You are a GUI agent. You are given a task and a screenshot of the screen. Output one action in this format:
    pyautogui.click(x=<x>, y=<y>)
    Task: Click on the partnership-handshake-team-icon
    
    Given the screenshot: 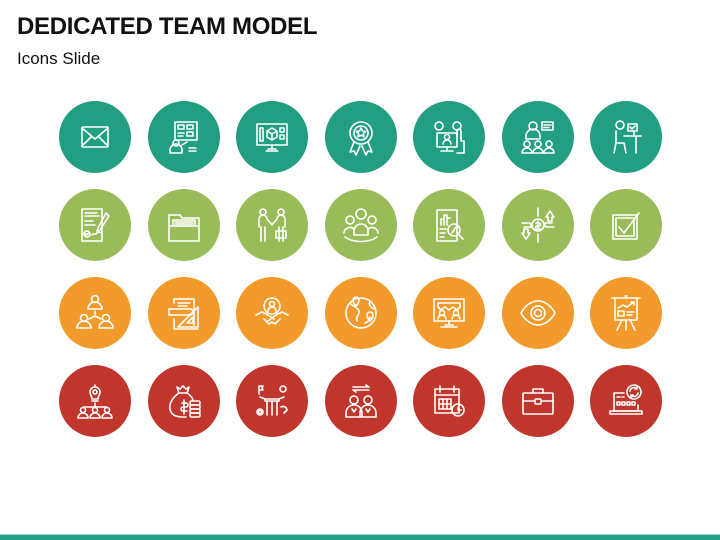 What is the action you would take?
    pyautogui.click(x=272, y=313)
    